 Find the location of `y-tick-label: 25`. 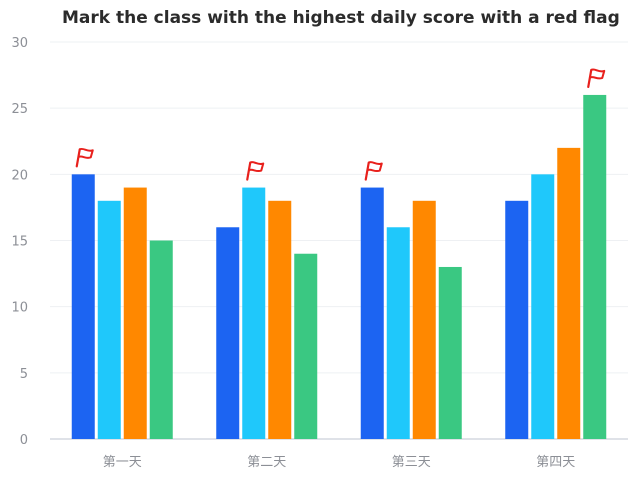

y-tick-label: 25 is located at coordinates (19, 109).